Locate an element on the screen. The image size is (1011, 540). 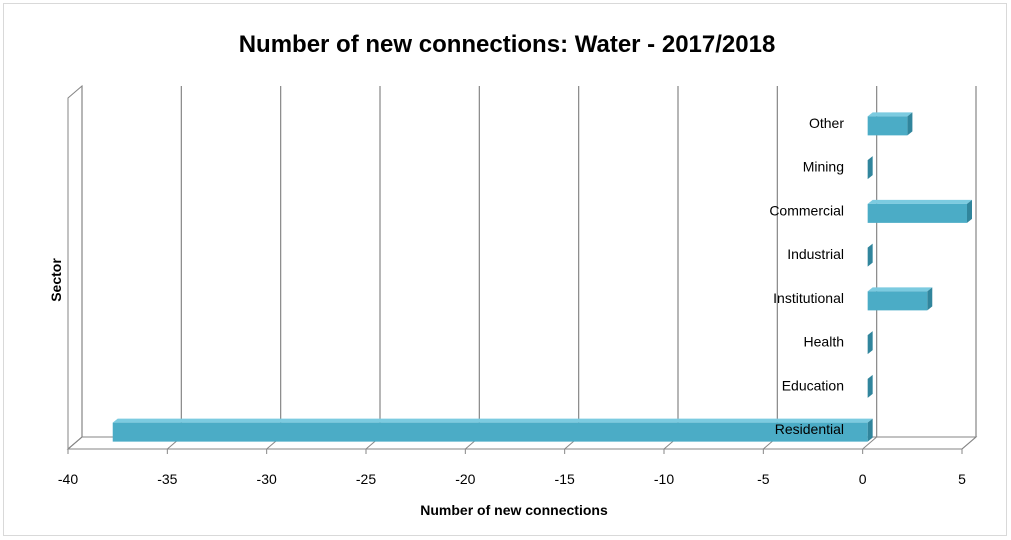
y-category-label: Institutional is located at coordinates (808, 298).